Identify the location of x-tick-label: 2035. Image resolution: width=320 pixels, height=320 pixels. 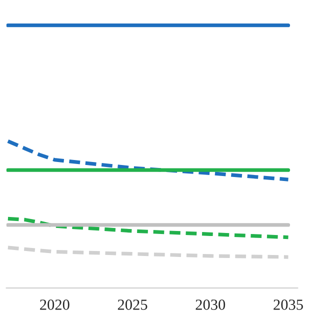
(288, 305).